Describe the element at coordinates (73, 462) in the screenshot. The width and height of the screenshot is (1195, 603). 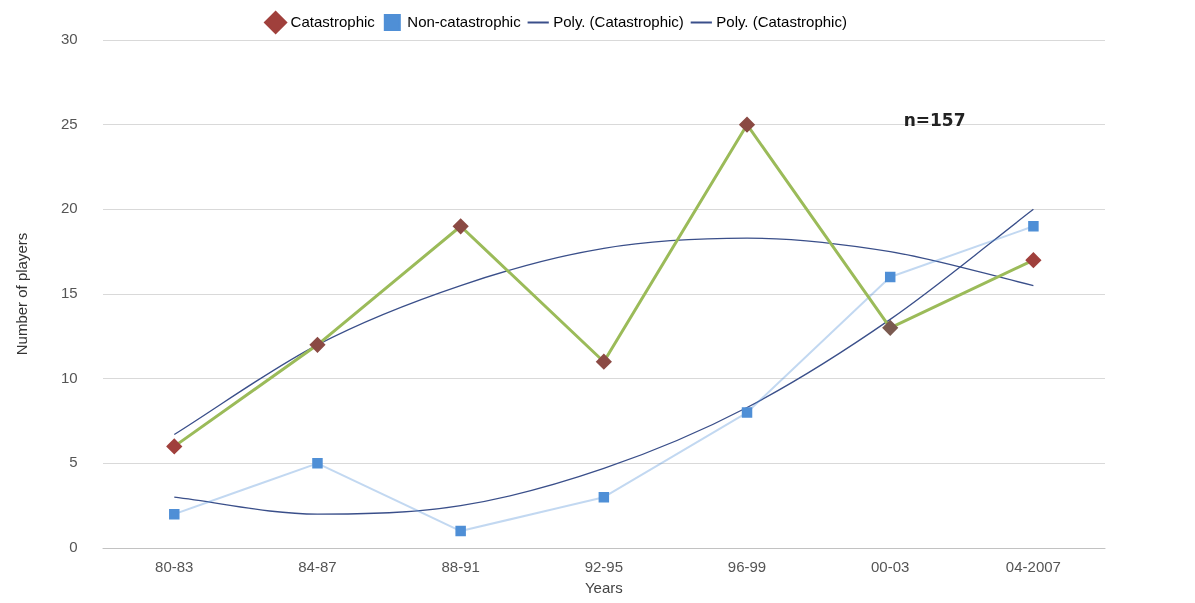
I see `y-tick-label: 5` at that location.